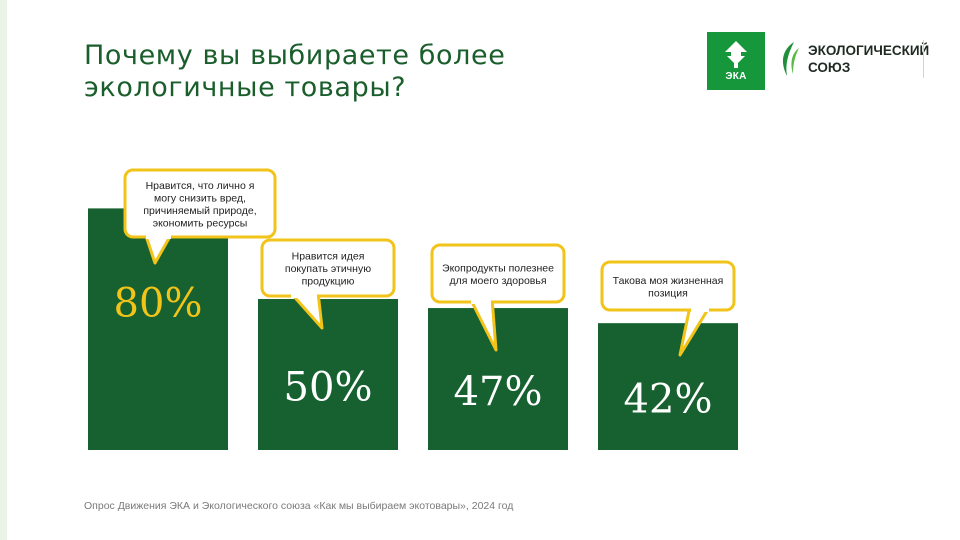 The image size is (960, 540). I want to click on leaf-flame-icon, so click(790, 59).